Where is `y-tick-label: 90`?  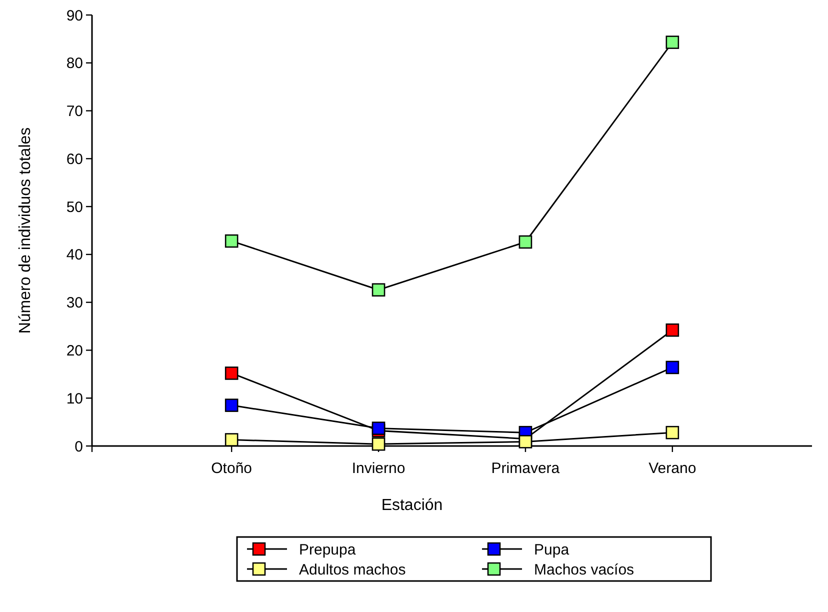 y-tick-label: 90 is located at coordinates (74, 15).